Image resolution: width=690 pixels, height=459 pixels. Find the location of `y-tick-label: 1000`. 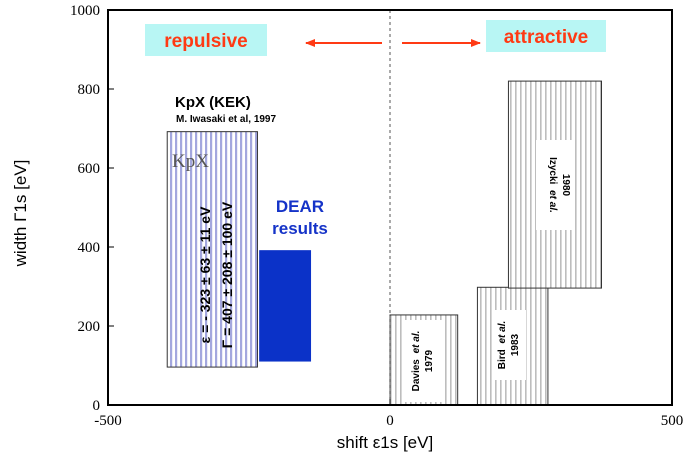

y-tick-label: 1000 is located at coordinates (85, 11).